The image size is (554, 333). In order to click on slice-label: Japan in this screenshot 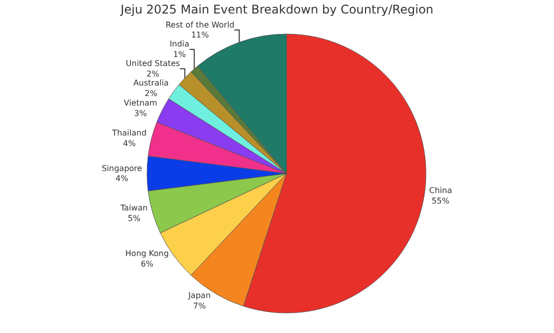, I will do `click(199, 295)`.